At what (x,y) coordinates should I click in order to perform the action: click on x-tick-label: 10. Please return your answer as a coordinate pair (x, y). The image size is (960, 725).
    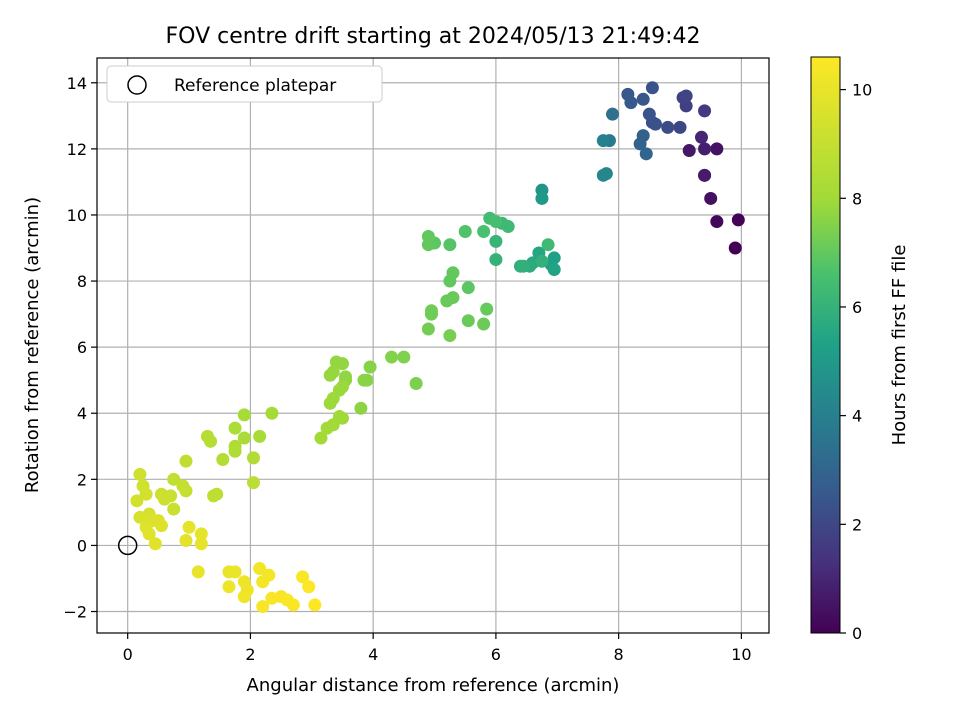
    Looking at the image, I should click on (741, 654).